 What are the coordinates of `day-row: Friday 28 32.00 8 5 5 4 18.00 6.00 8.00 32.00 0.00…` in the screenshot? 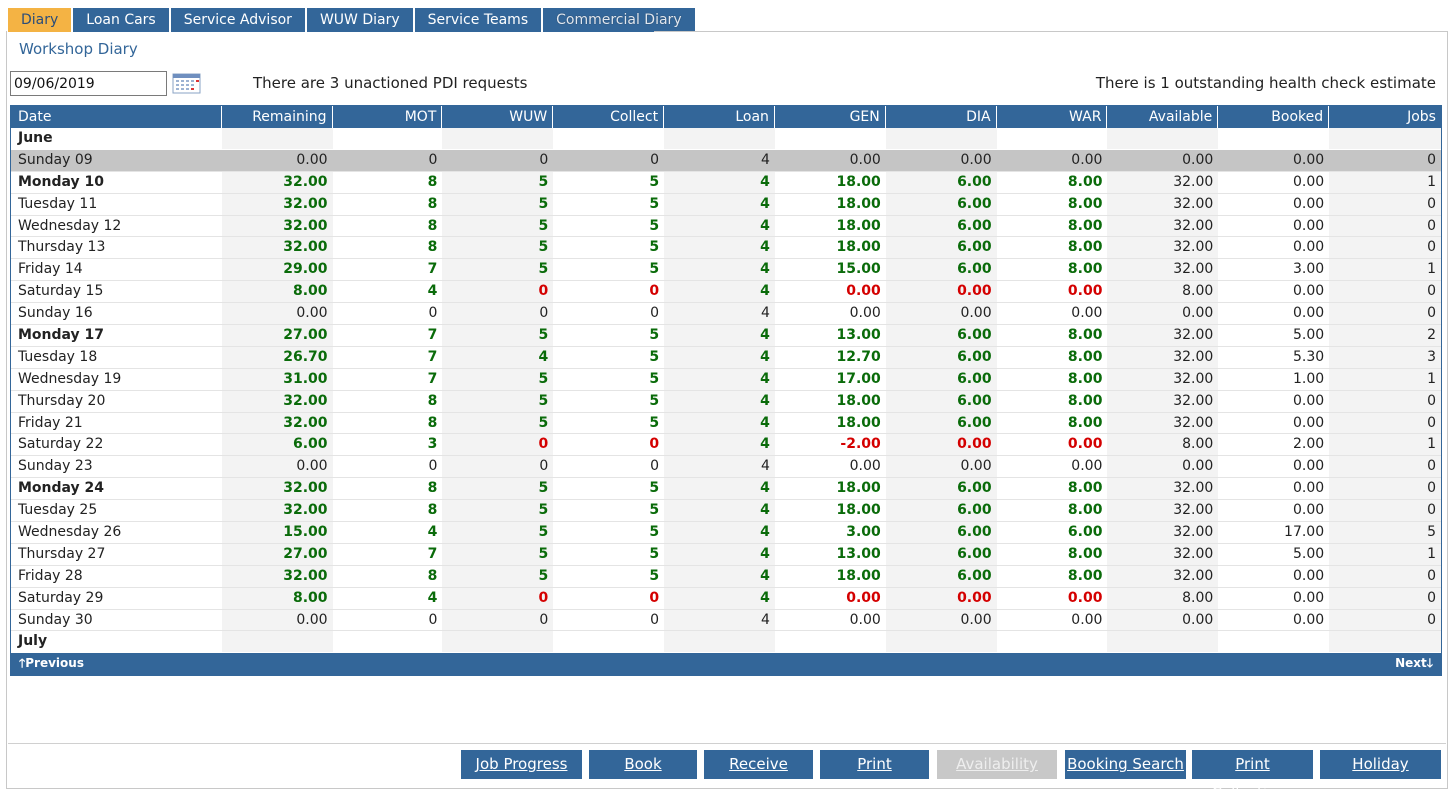 It's located at (726, 576).